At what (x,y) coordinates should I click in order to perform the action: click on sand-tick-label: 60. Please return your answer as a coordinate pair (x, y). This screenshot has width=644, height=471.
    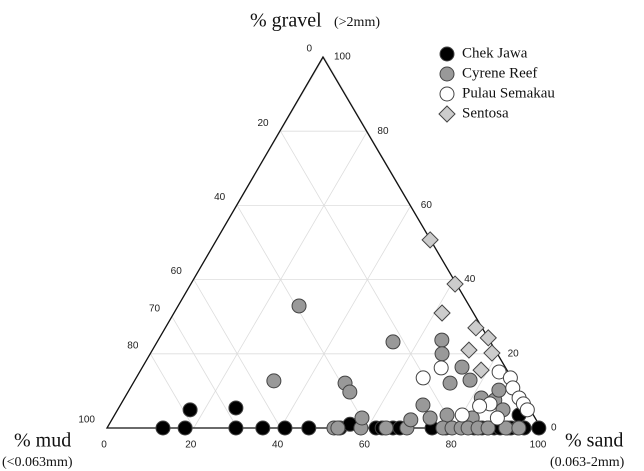
    Looking at the image, I should click on (365, 445).